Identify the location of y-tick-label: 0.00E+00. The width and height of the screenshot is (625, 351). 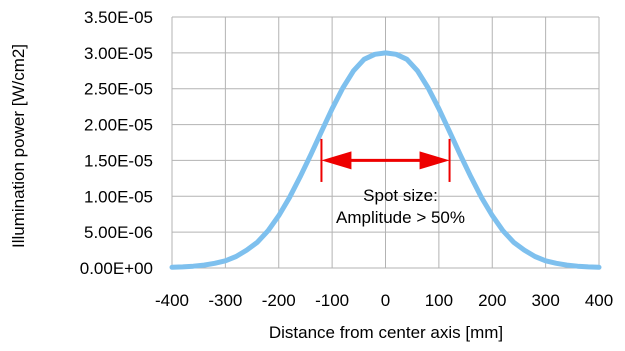
(116, 268).